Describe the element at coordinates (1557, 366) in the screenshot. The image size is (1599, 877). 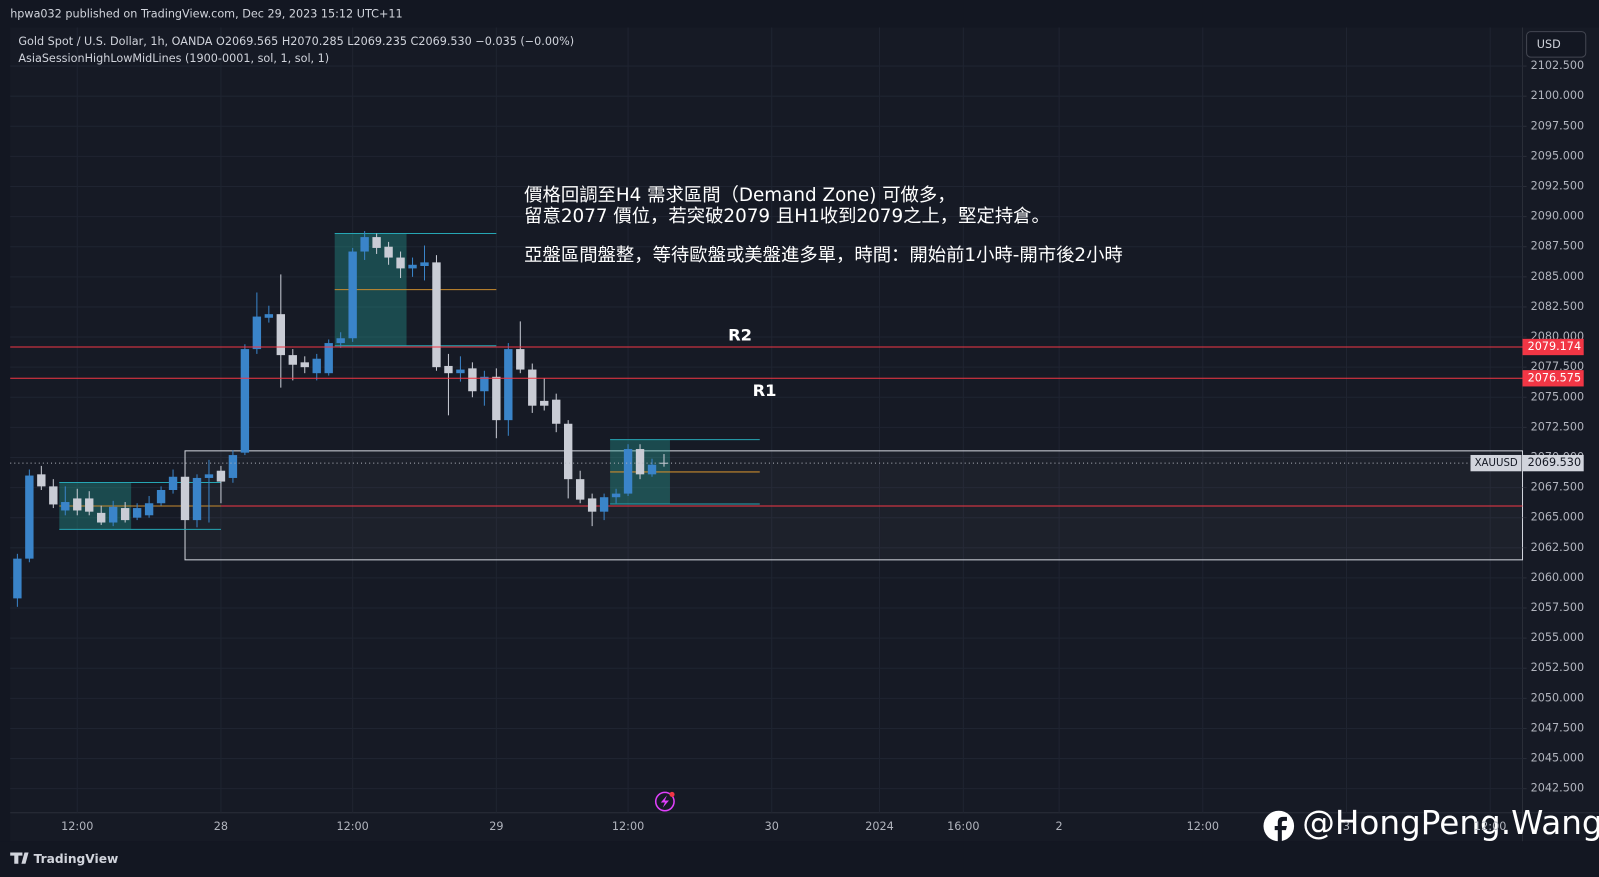
I see `y-tick-label: 2077.500` at that location.